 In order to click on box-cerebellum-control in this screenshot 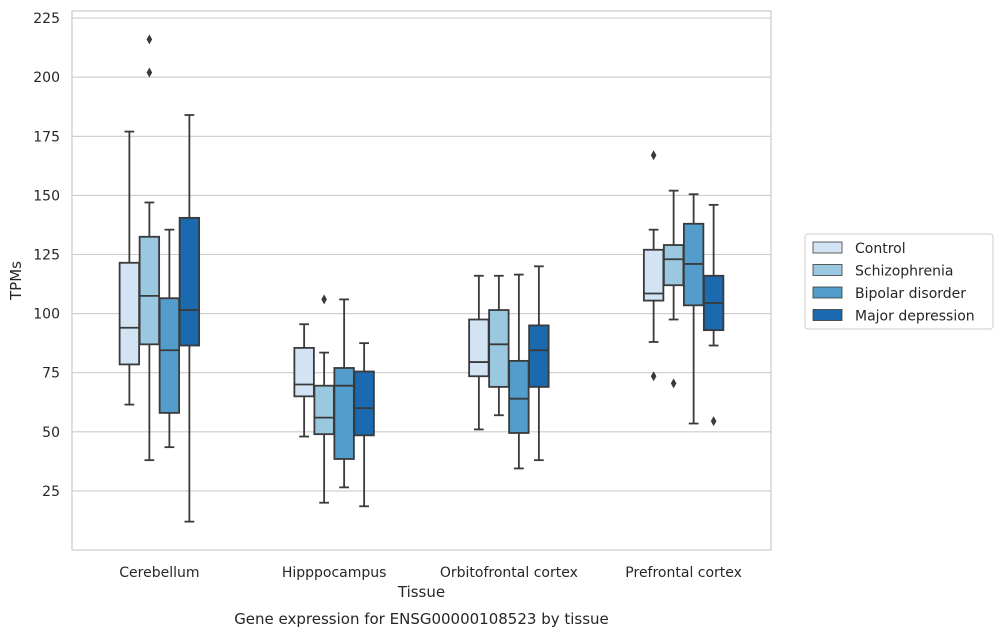, I will do `click(129, 268)`.